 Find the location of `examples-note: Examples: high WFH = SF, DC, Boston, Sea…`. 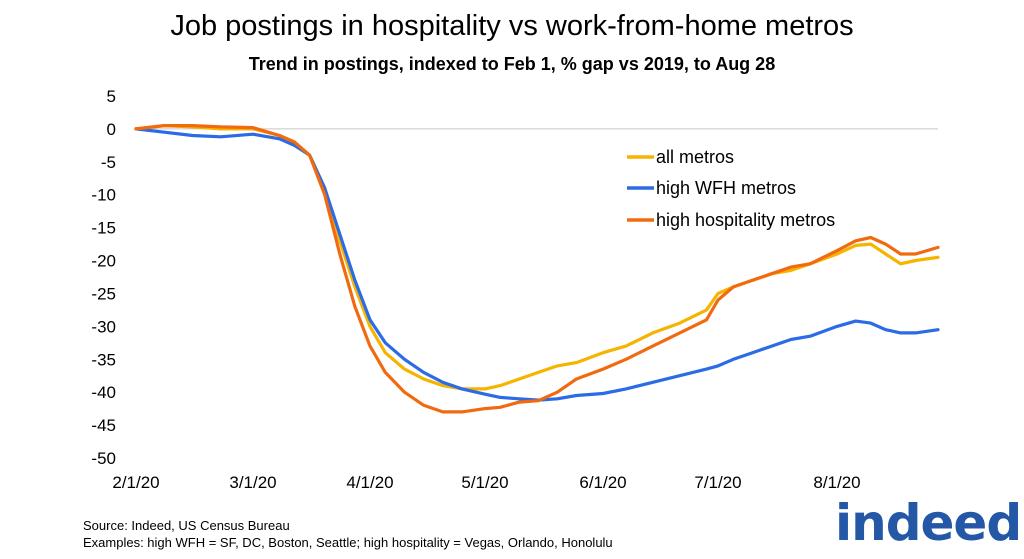

examples-note: Examples: high WFH = SF, DC, Boston, Sea… is located at coordinates (348, 542).